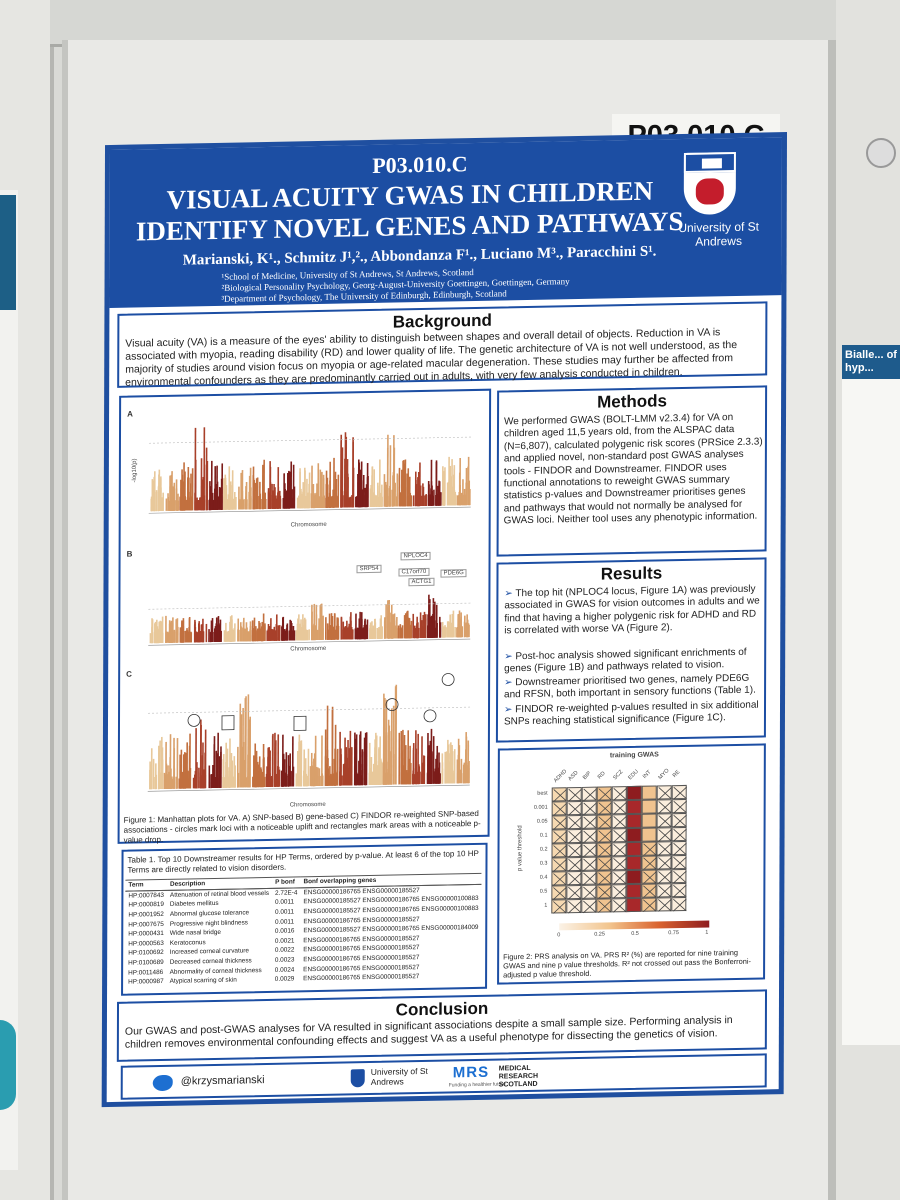  I want to click on security-camera, so click(881, 153).